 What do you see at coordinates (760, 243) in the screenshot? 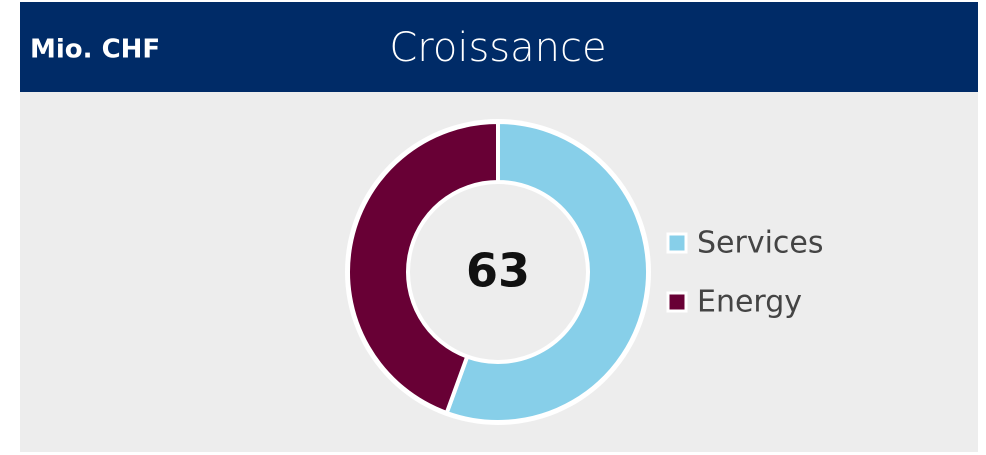
I see `legend-label: Services` at bounding box center [760, 243].